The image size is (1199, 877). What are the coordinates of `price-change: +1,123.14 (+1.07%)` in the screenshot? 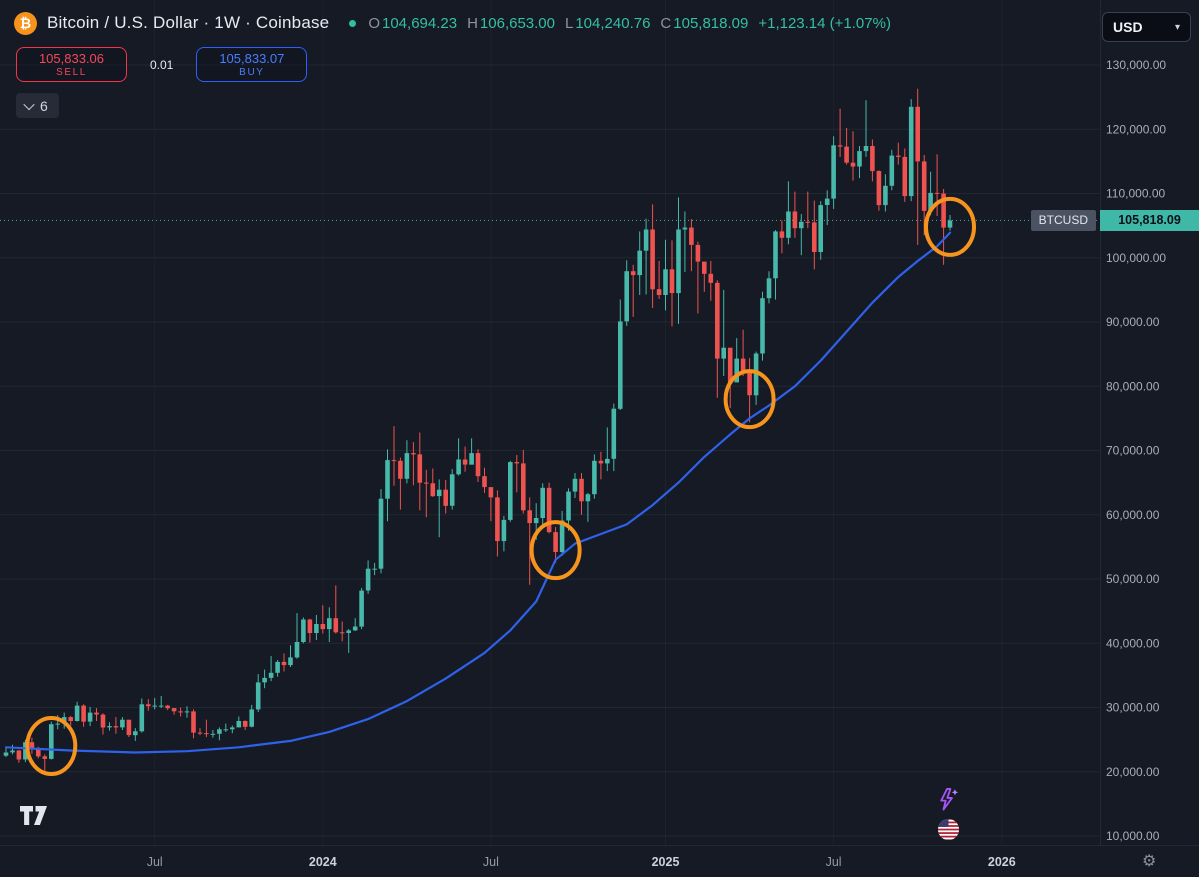 It's located at (824, 23).